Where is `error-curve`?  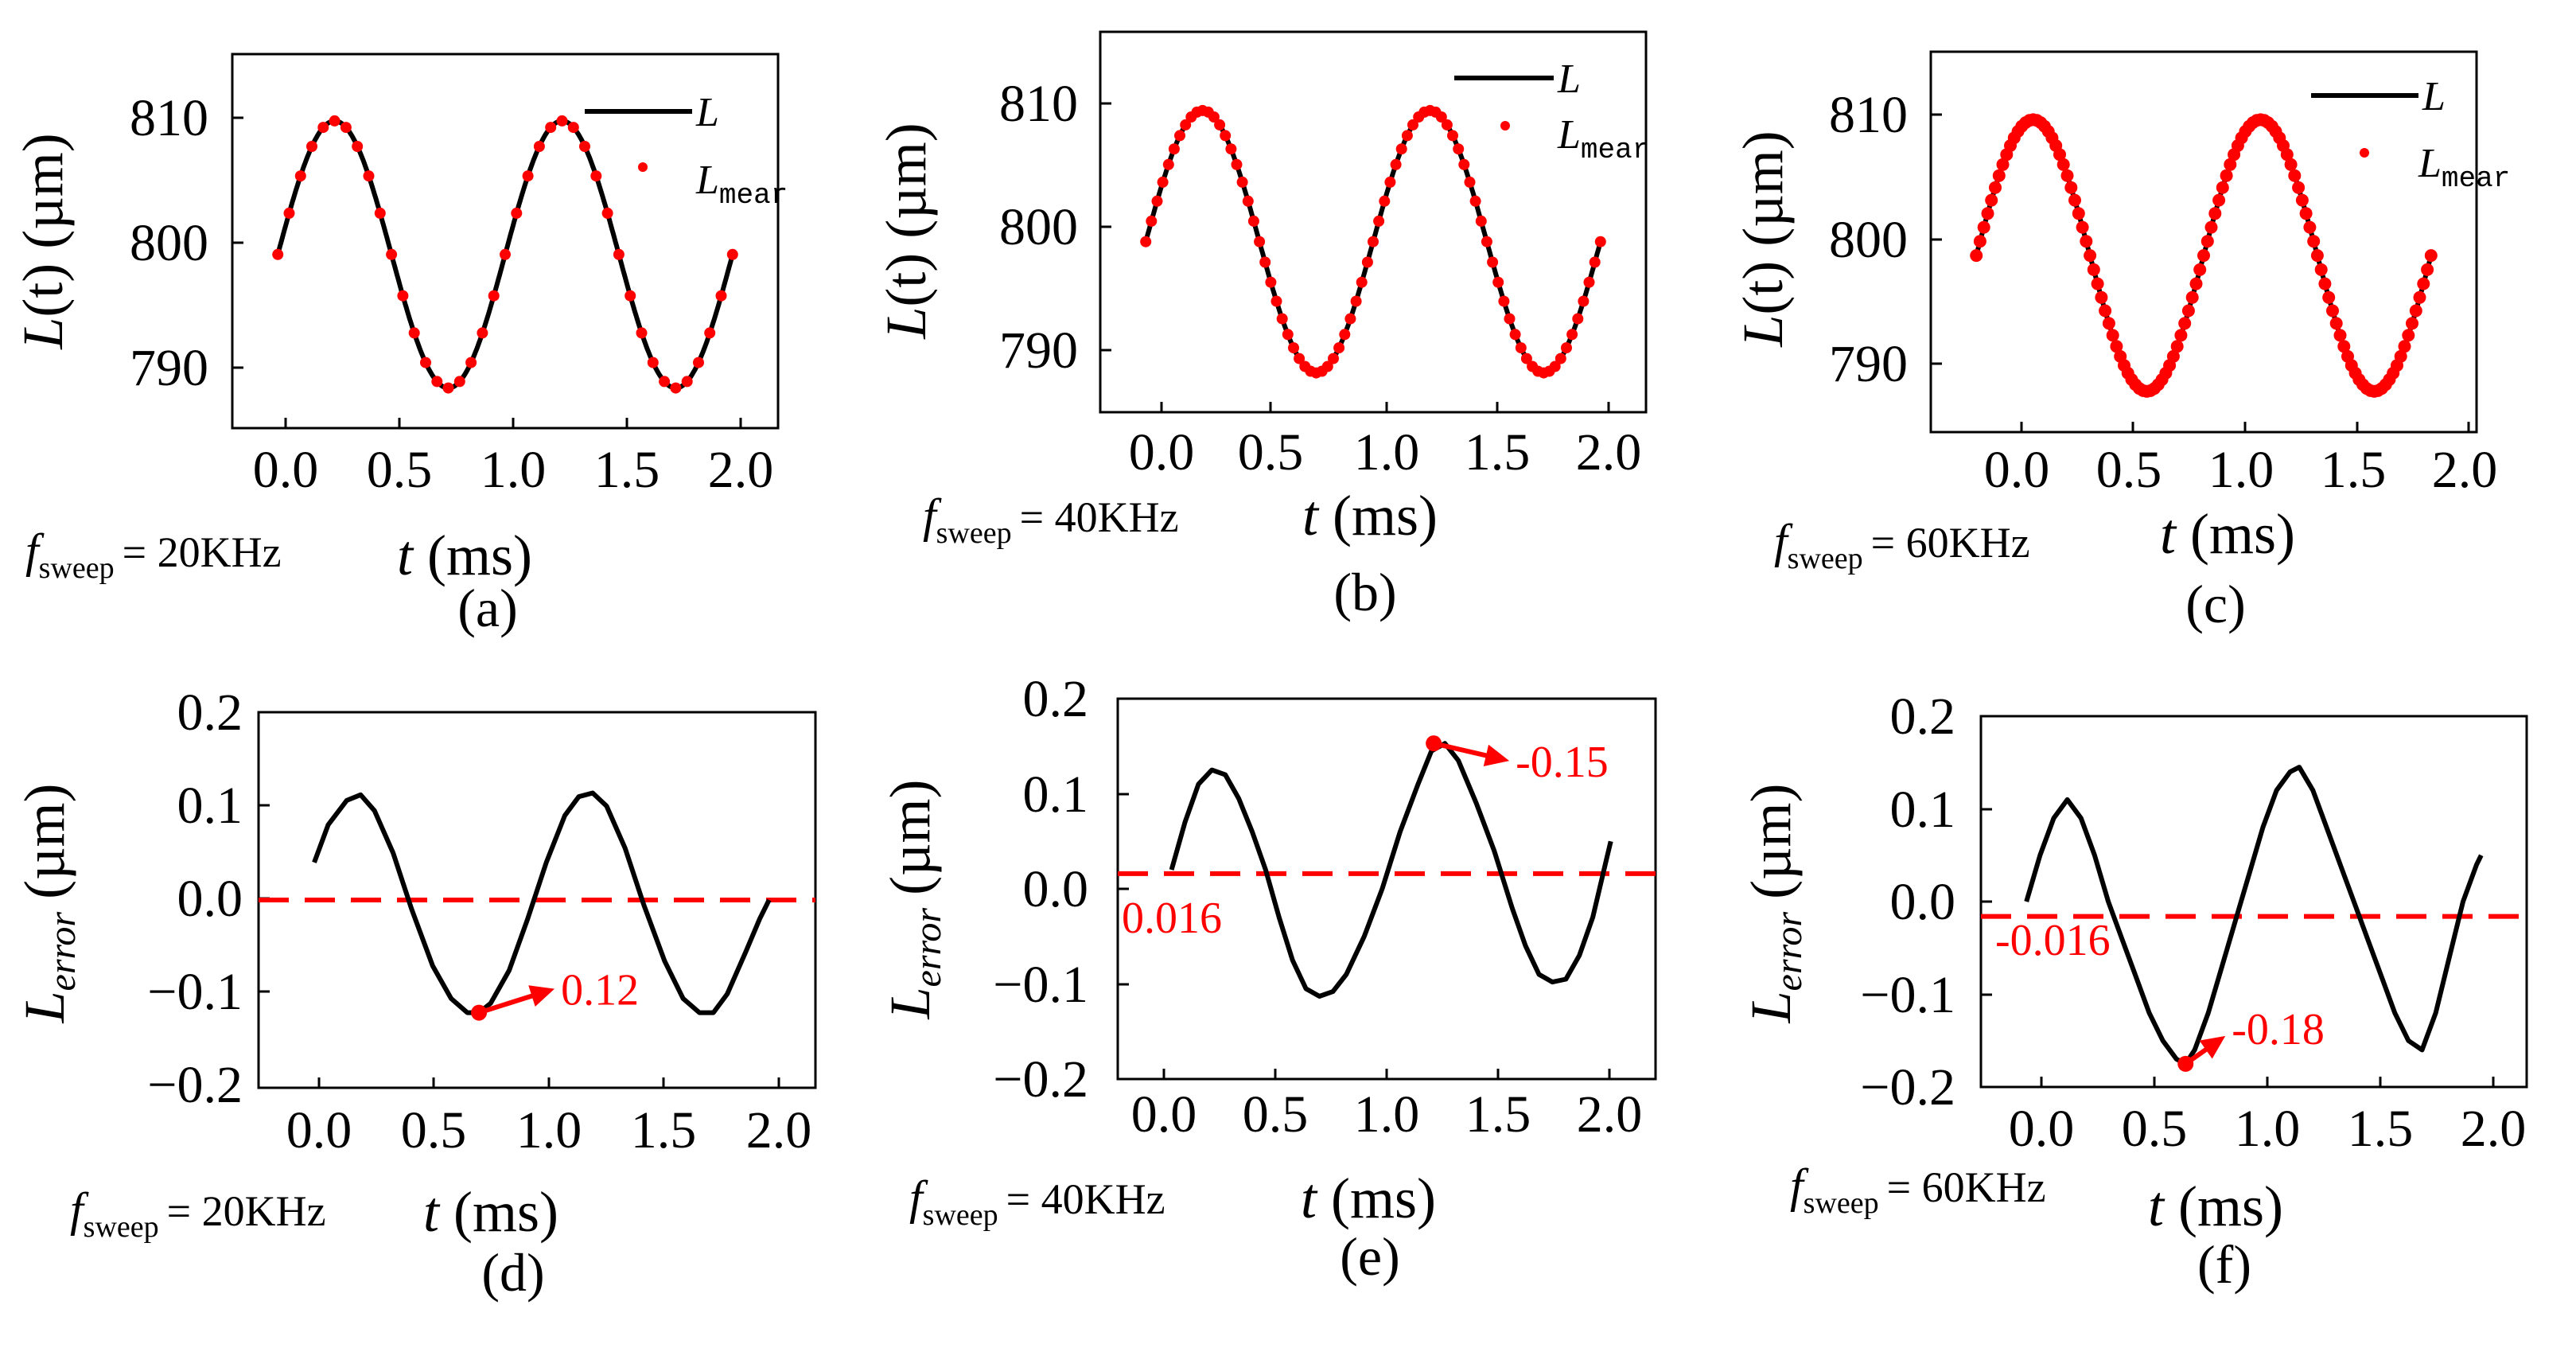
error-curve is located at coordinates (2254, 915).